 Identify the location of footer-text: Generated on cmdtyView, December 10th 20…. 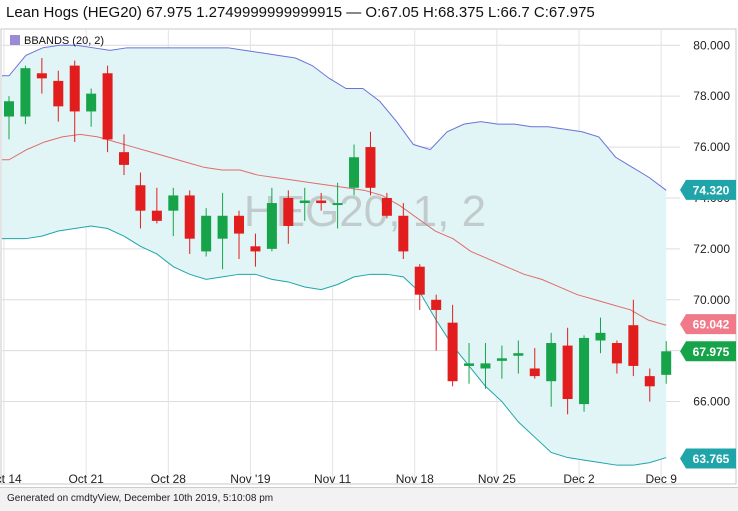
(140, 498).